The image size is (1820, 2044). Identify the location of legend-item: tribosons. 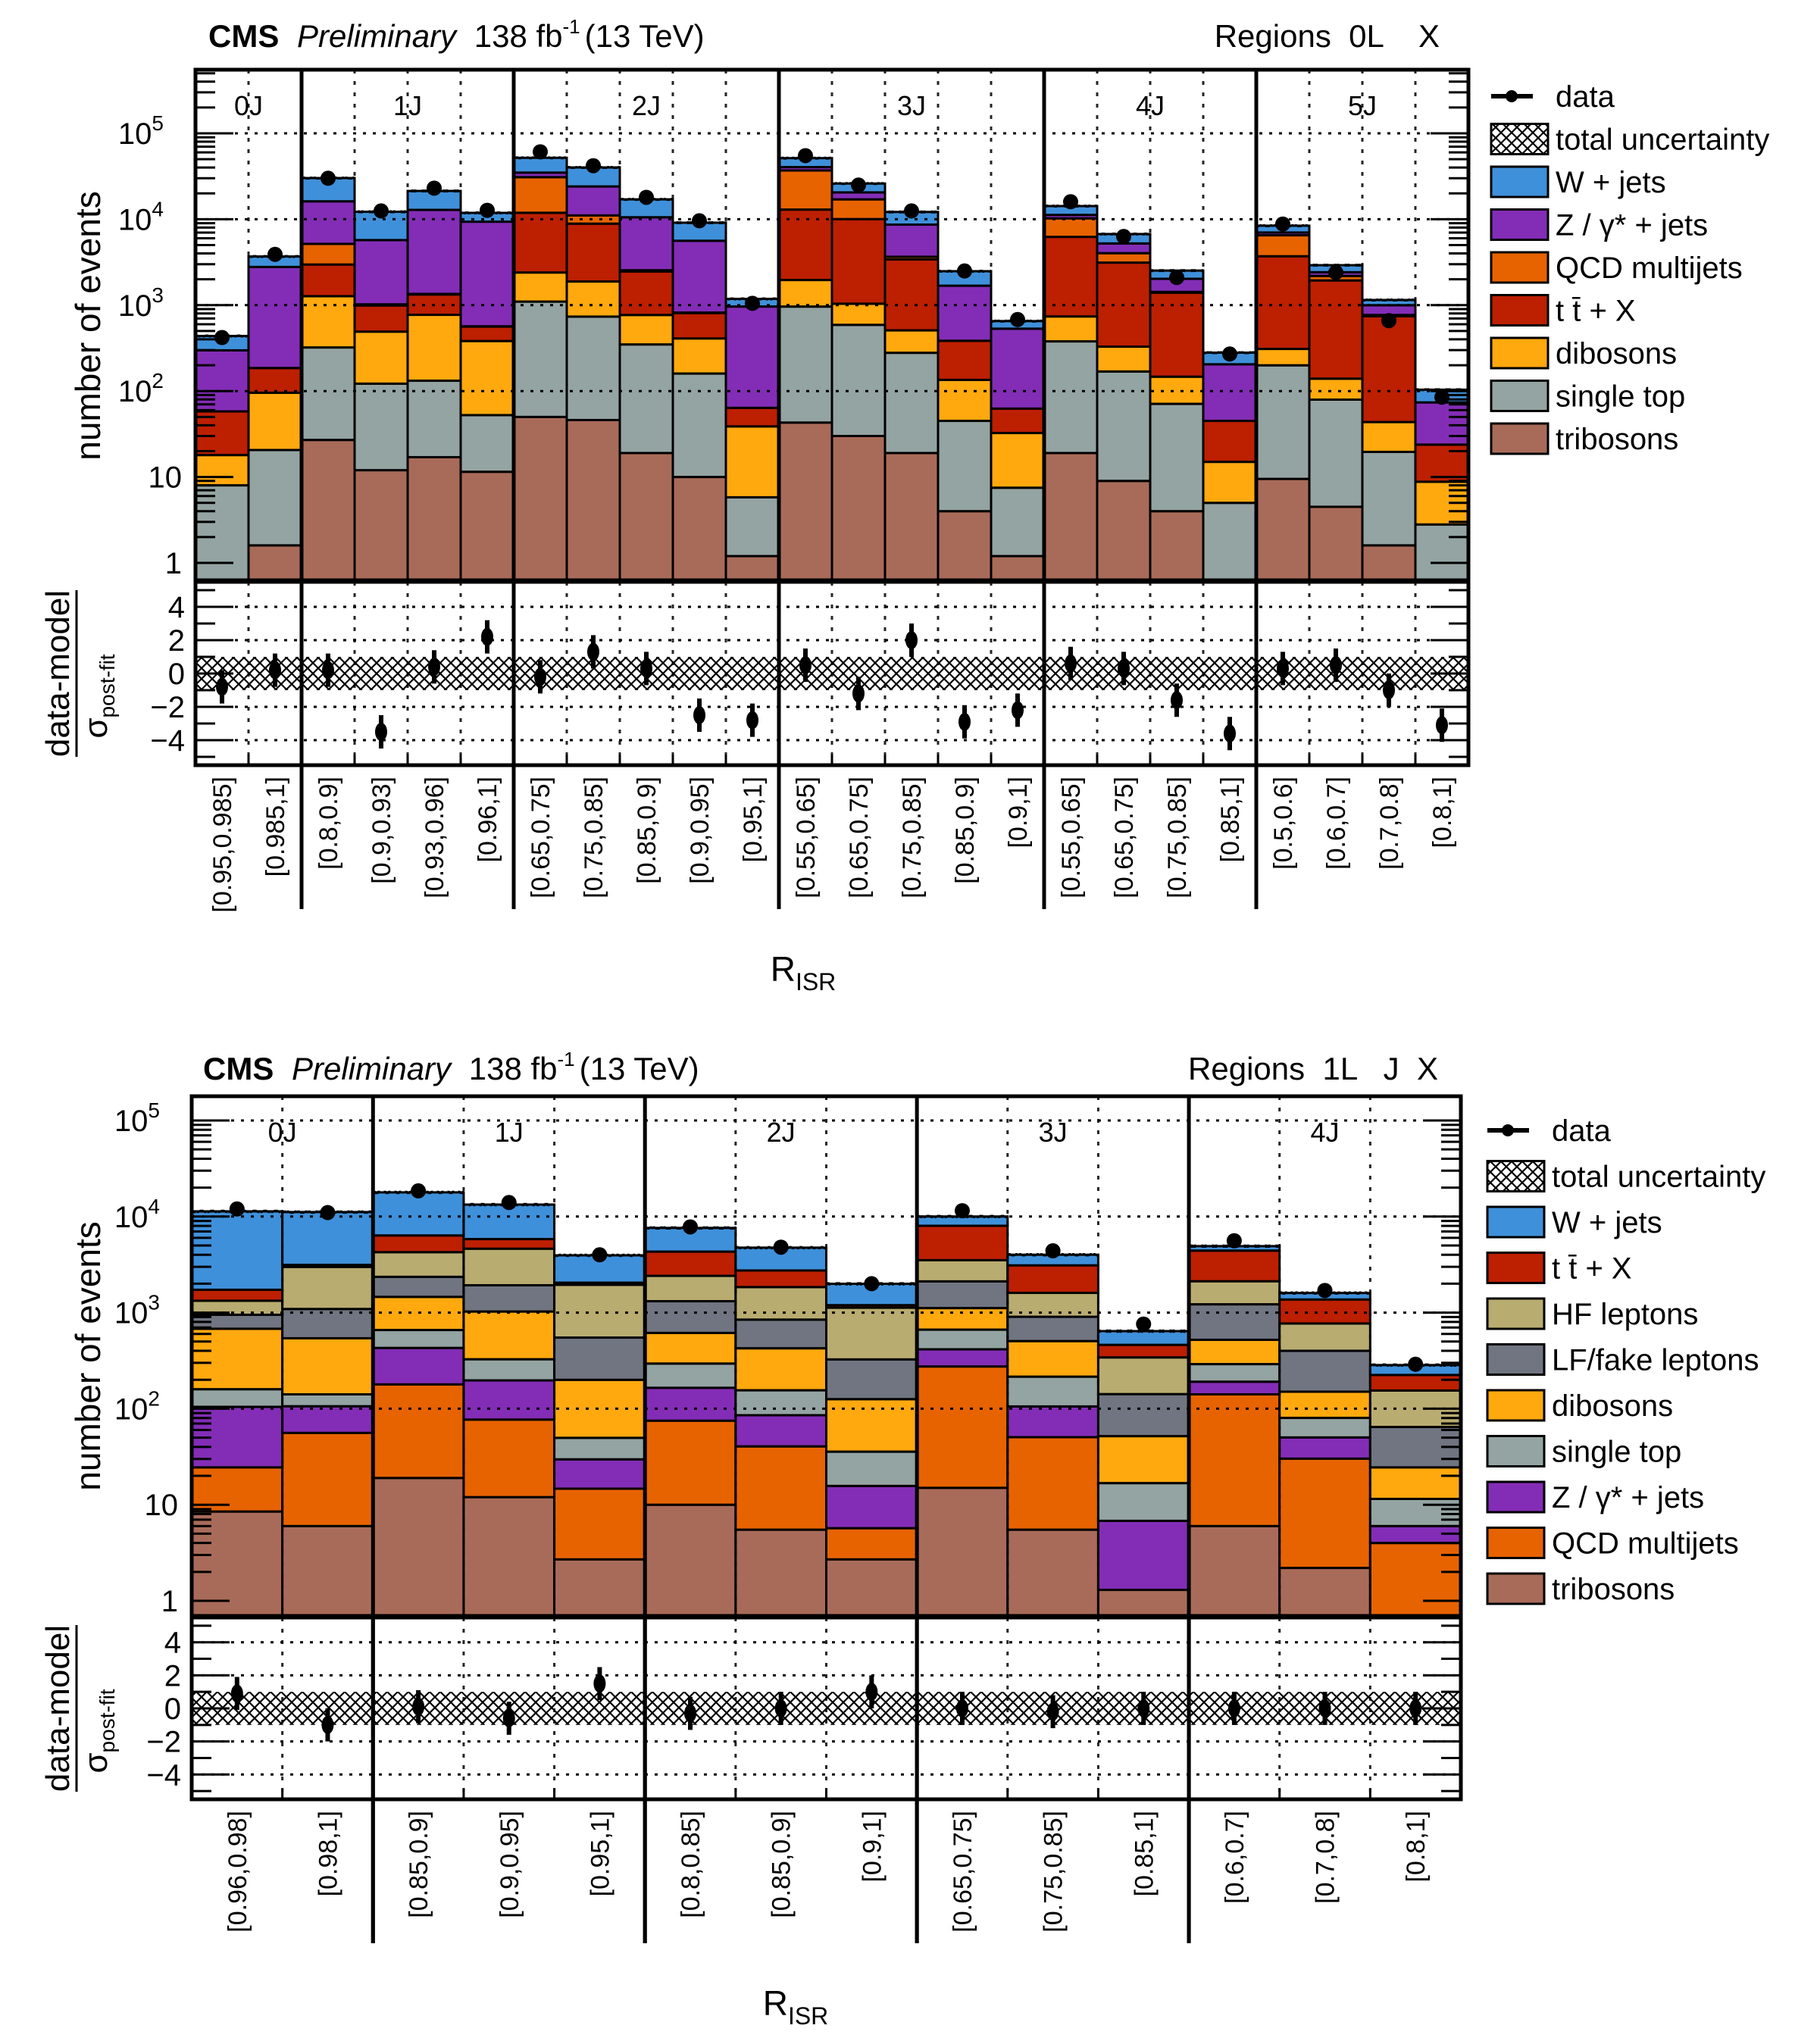
(1580, 1589).